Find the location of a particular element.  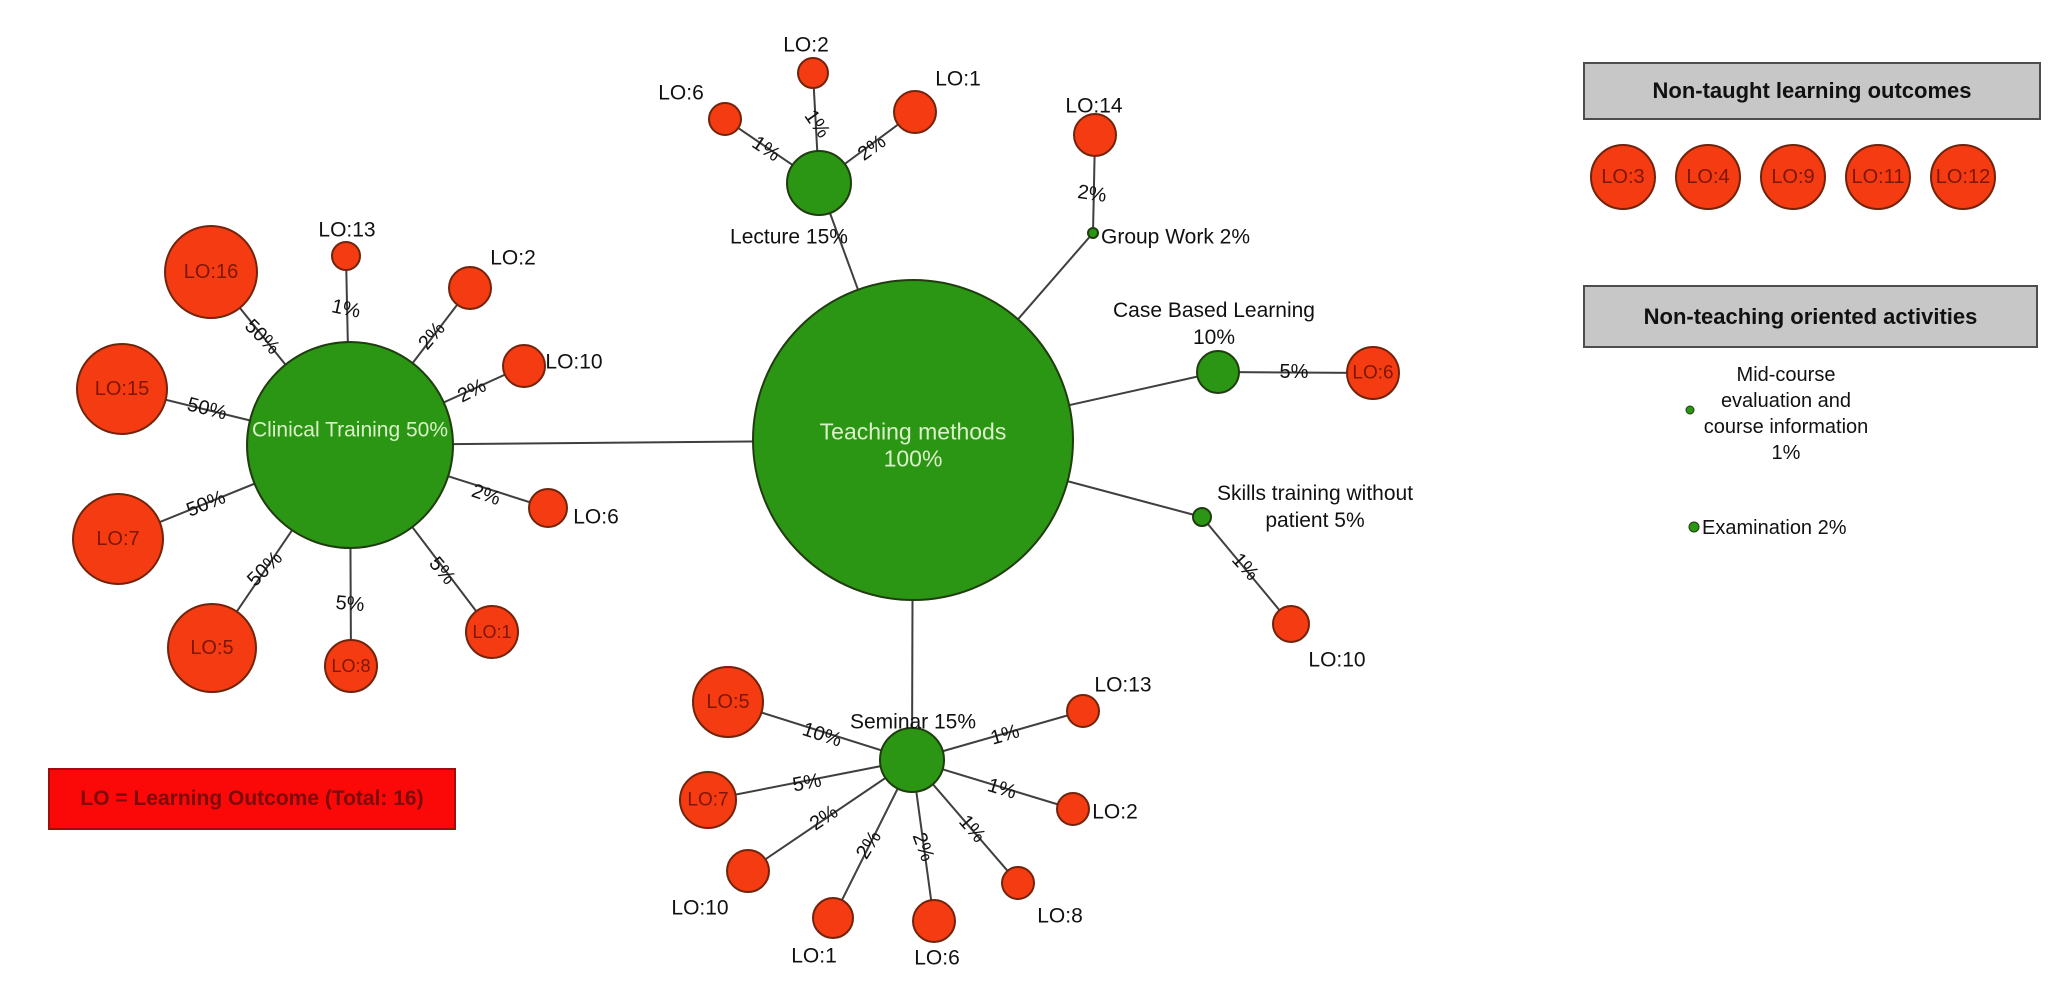

node-lo3-p is located at coordinates (1623, 177).